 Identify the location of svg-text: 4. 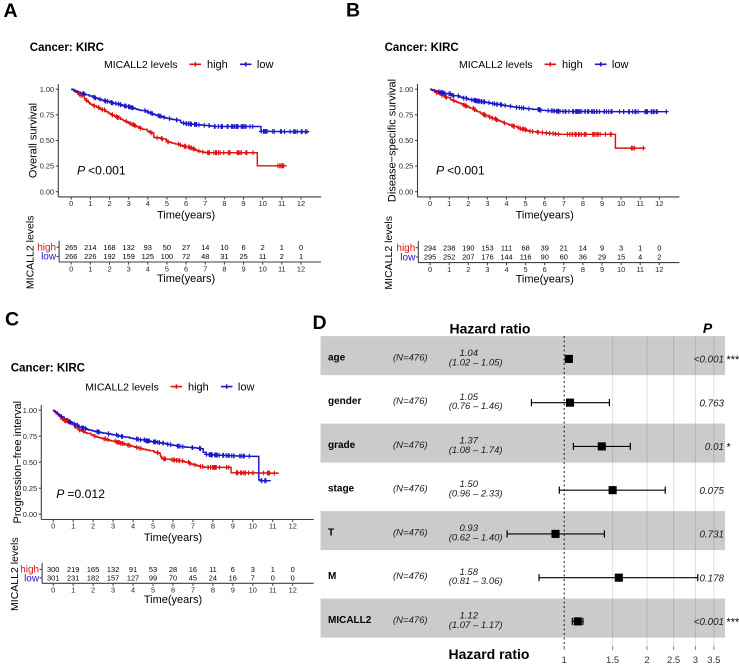
(133, 590).